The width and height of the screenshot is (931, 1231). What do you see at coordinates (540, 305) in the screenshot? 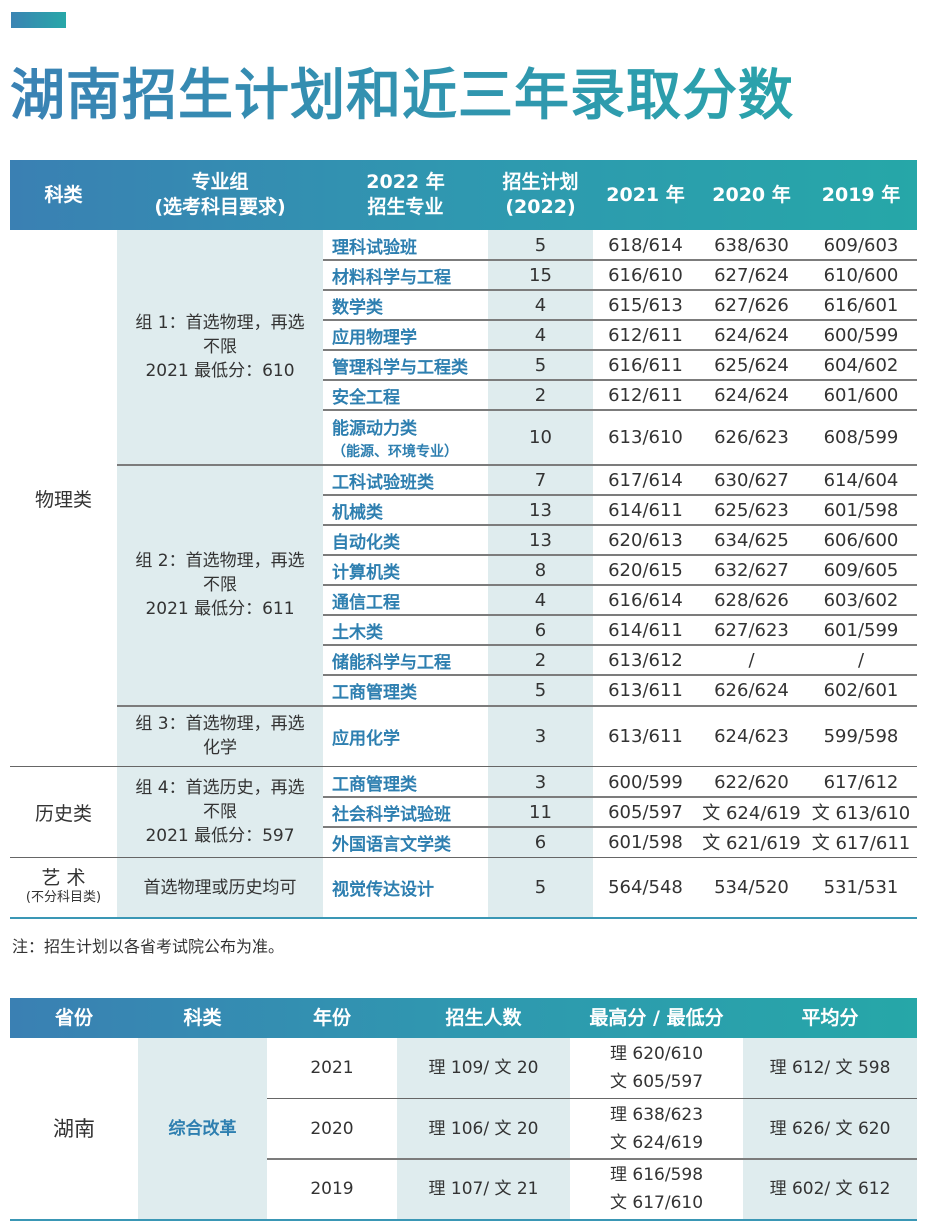
I see `plan-value: 4` at bounding box center [540, 305].